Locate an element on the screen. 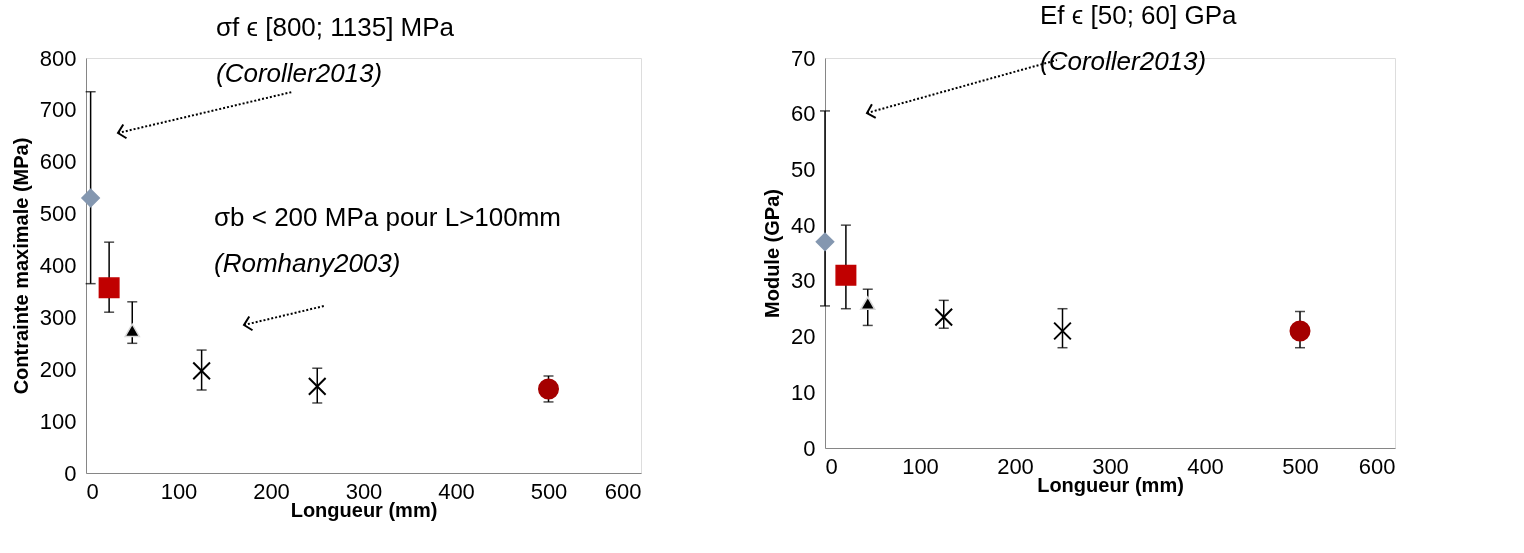 The image size is (1524, 553). annotation: σf ϵ [800; 1135] MPa (Coroller2013) is located at coordinates (335, 50).